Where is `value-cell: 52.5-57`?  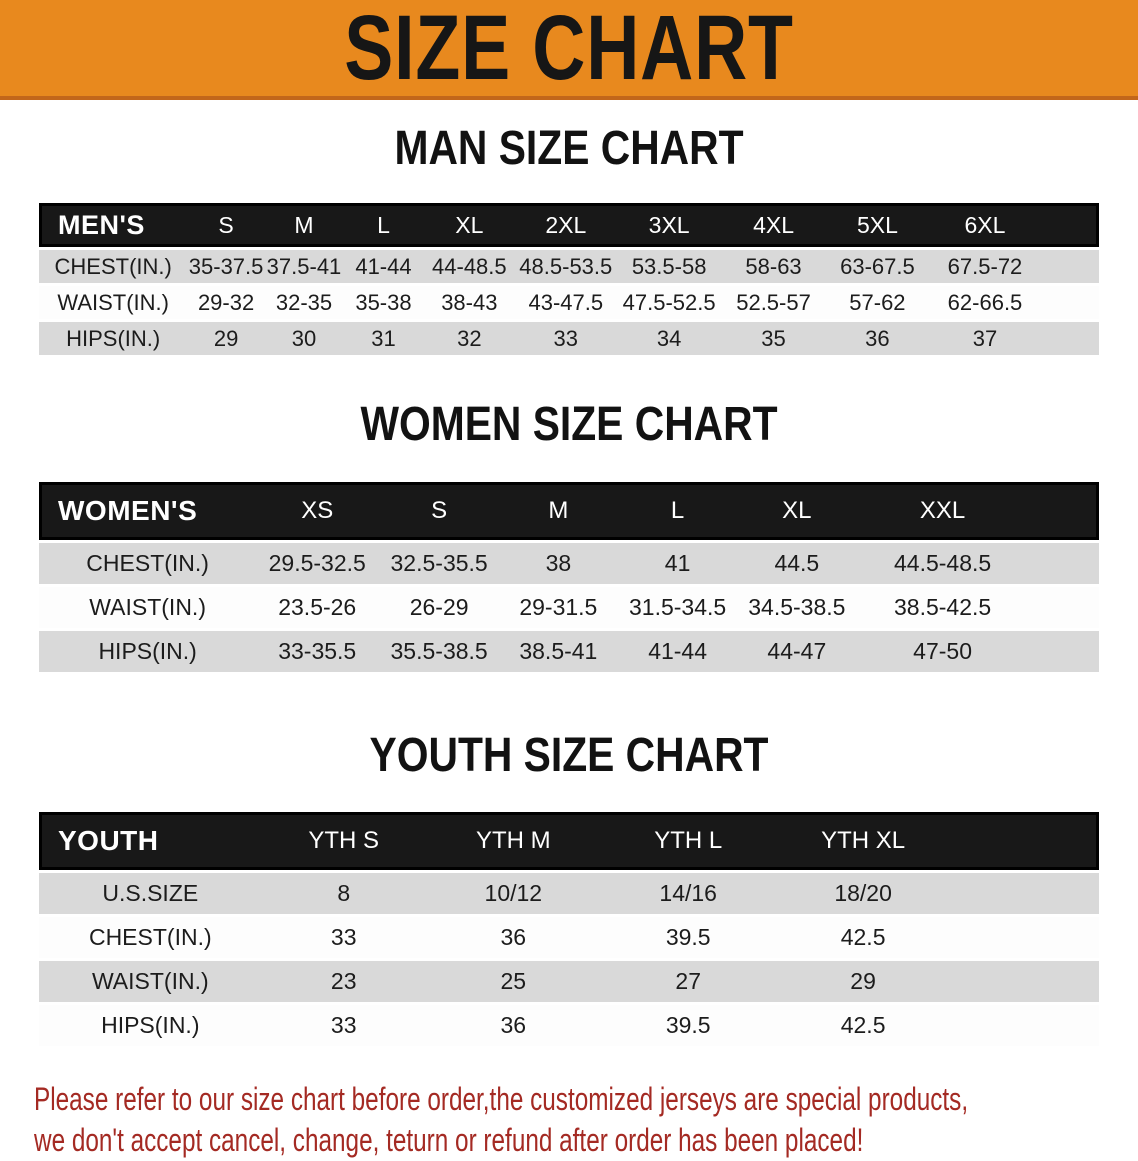 value-cell: 52.5-57 is located at coordinates (773, 303).